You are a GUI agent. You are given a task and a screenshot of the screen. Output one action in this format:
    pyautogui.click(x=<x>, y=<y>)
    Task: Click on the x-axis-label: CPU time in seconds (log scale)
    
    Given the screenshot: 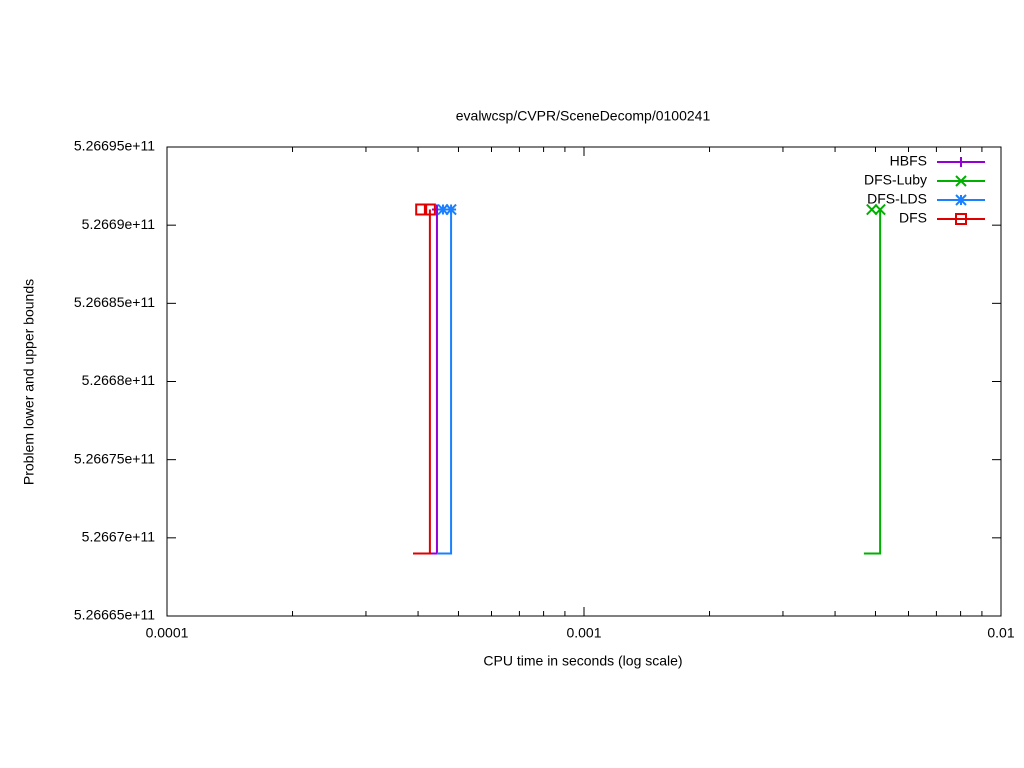 What is the action you would take?
    pyautogui.click(x=582, y=661)
    